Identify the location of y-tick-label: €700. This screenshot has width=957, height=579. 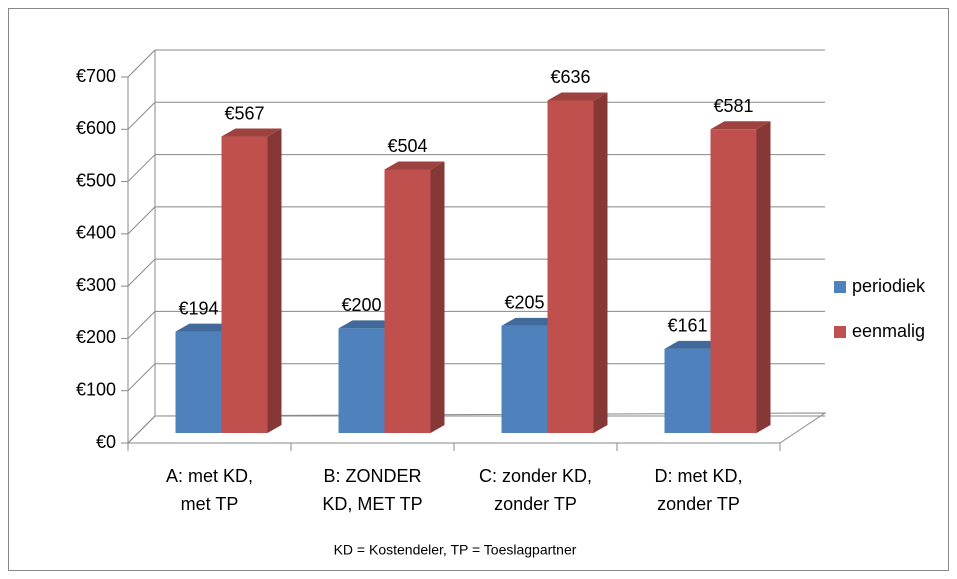
(96, 76).